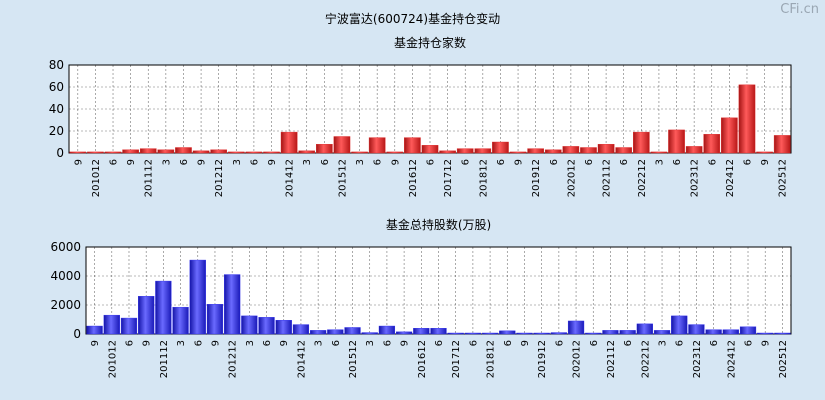 Image resolution: width=825 pixels, height=400 pixels. Describe the element at coordinates (65, 247) in the screenshot. I see `y-tick-label: 6000` at that location.